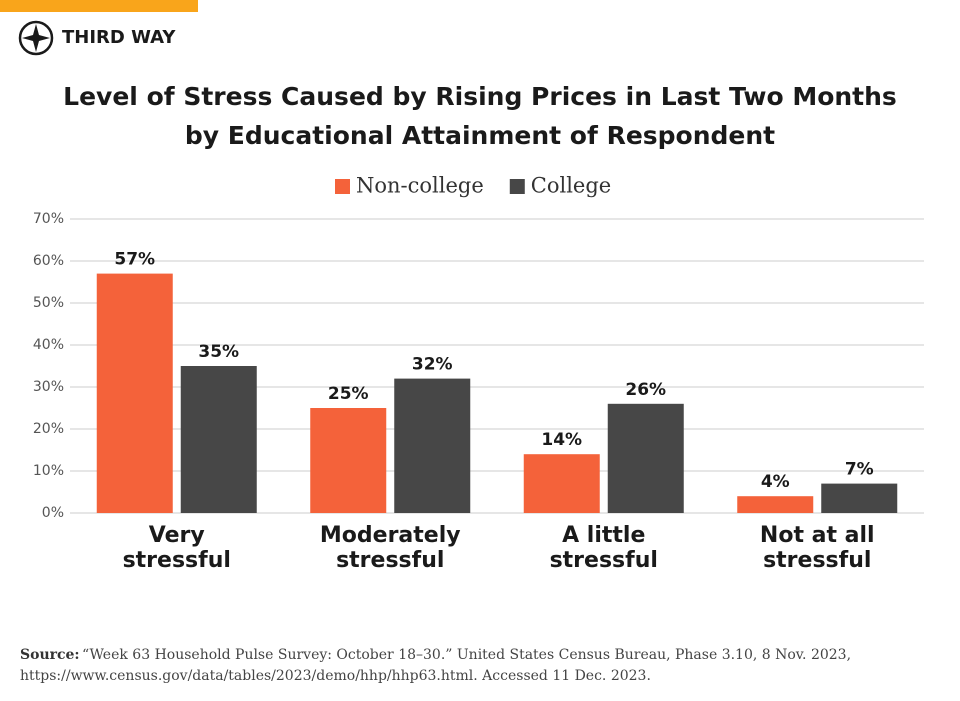 The height and width of the screenshot is (701, 960). What do you see at coordinates (99, 6) in the screenshot?
I see `top-bar` at bounding box center [99, 6].